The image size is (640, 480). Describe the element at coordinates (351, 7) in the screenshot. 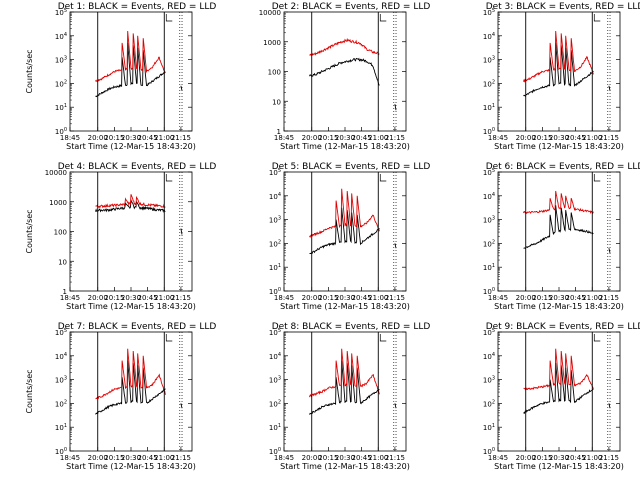

I see `panel-title: Det 2: BLACK = Events, RED = LLD` at that location.